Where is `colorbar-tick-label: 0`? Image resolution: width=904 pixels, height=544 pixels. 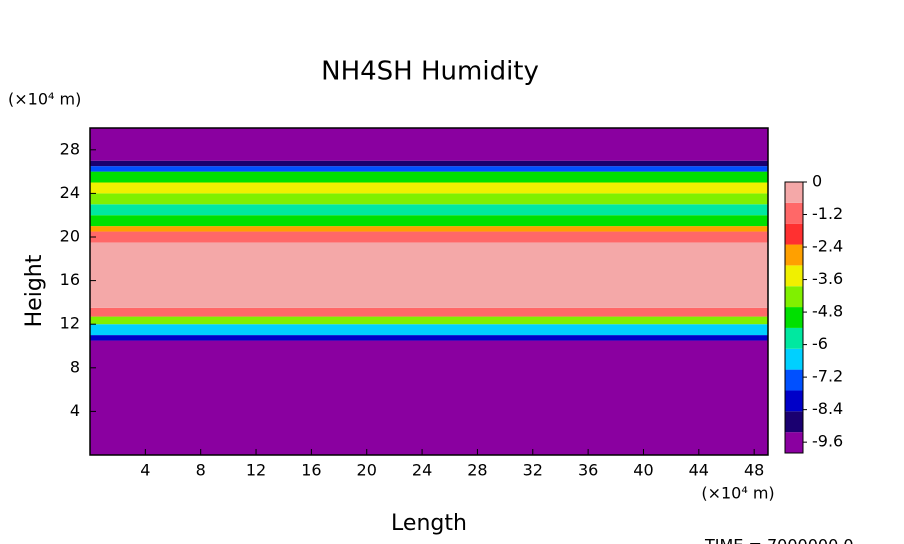 colorbar-tick-label: 0 is located at coordinates (817, 181).